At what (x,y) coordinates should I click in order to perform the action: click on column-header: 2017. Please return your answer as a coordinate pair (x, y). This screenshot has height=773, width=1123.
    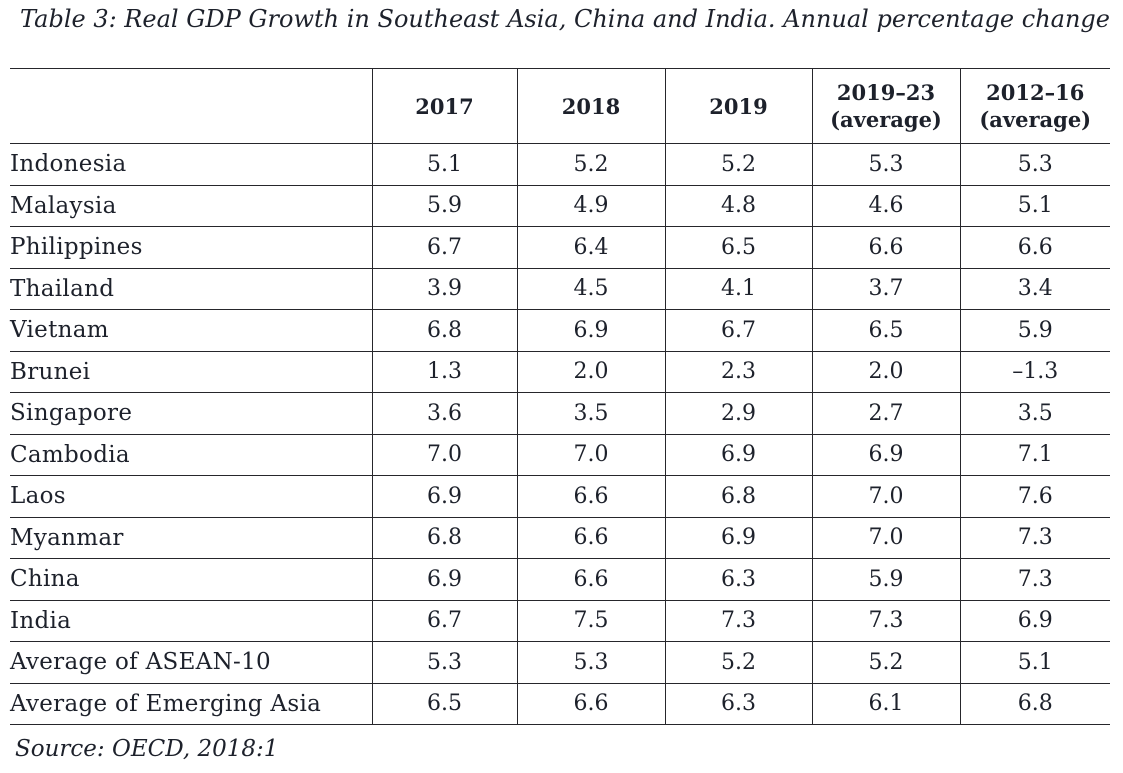
    Looking at the image, I should click on (444, 106).